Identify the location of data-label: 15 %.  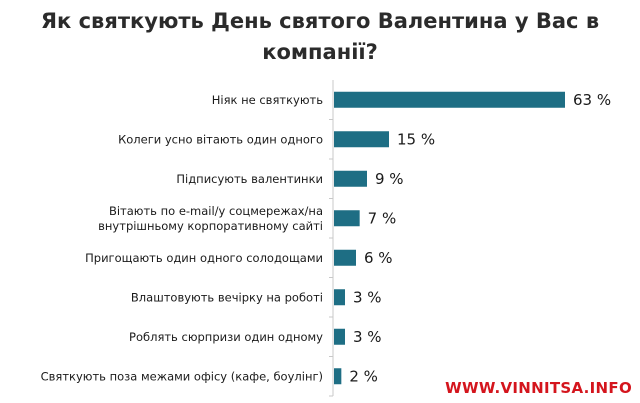
(416, 139).